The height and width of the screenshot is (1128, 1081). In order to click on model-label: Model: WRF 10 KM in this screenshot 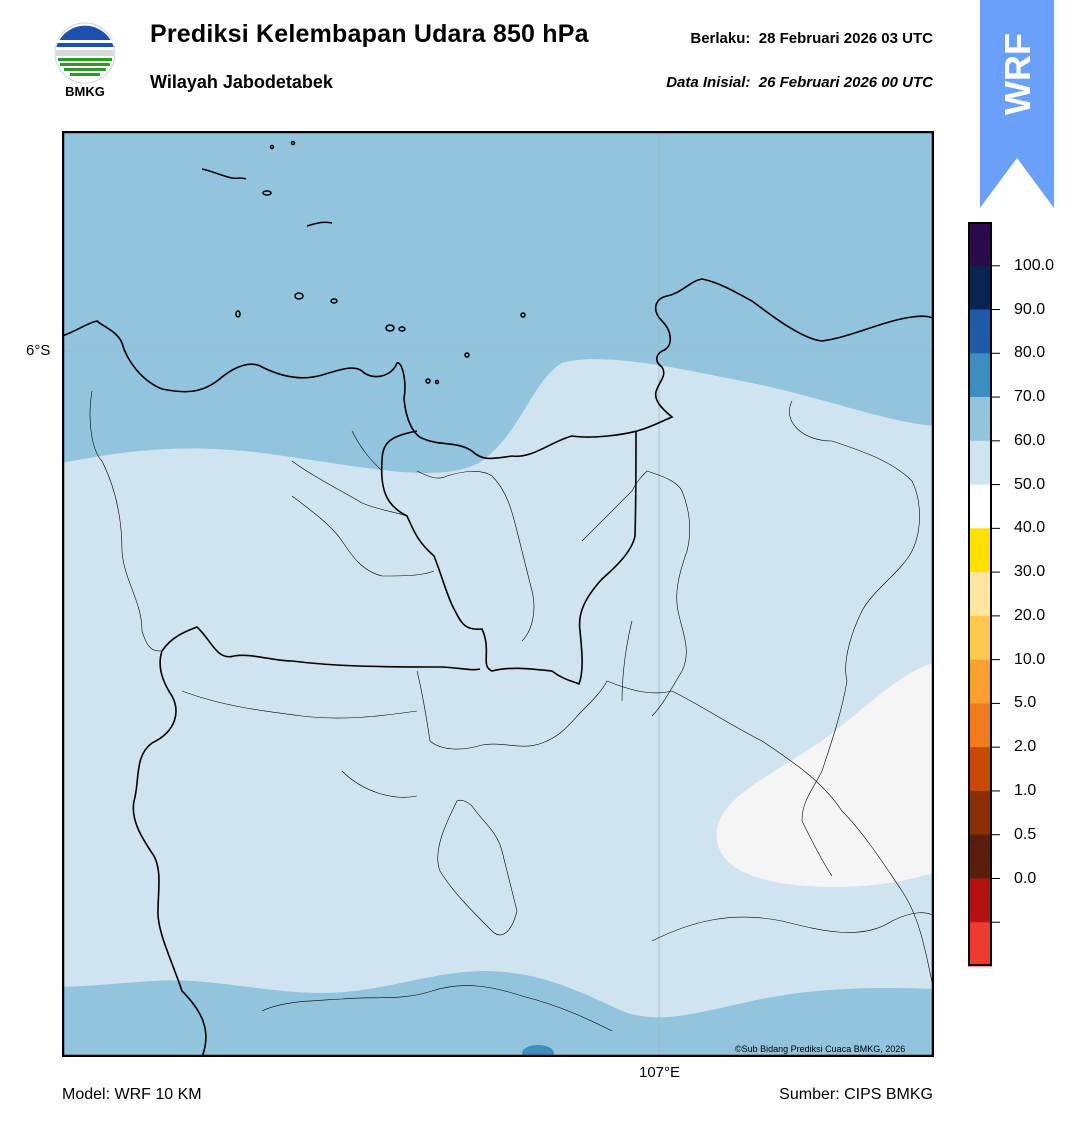, I will do `click(132, 1094)`.